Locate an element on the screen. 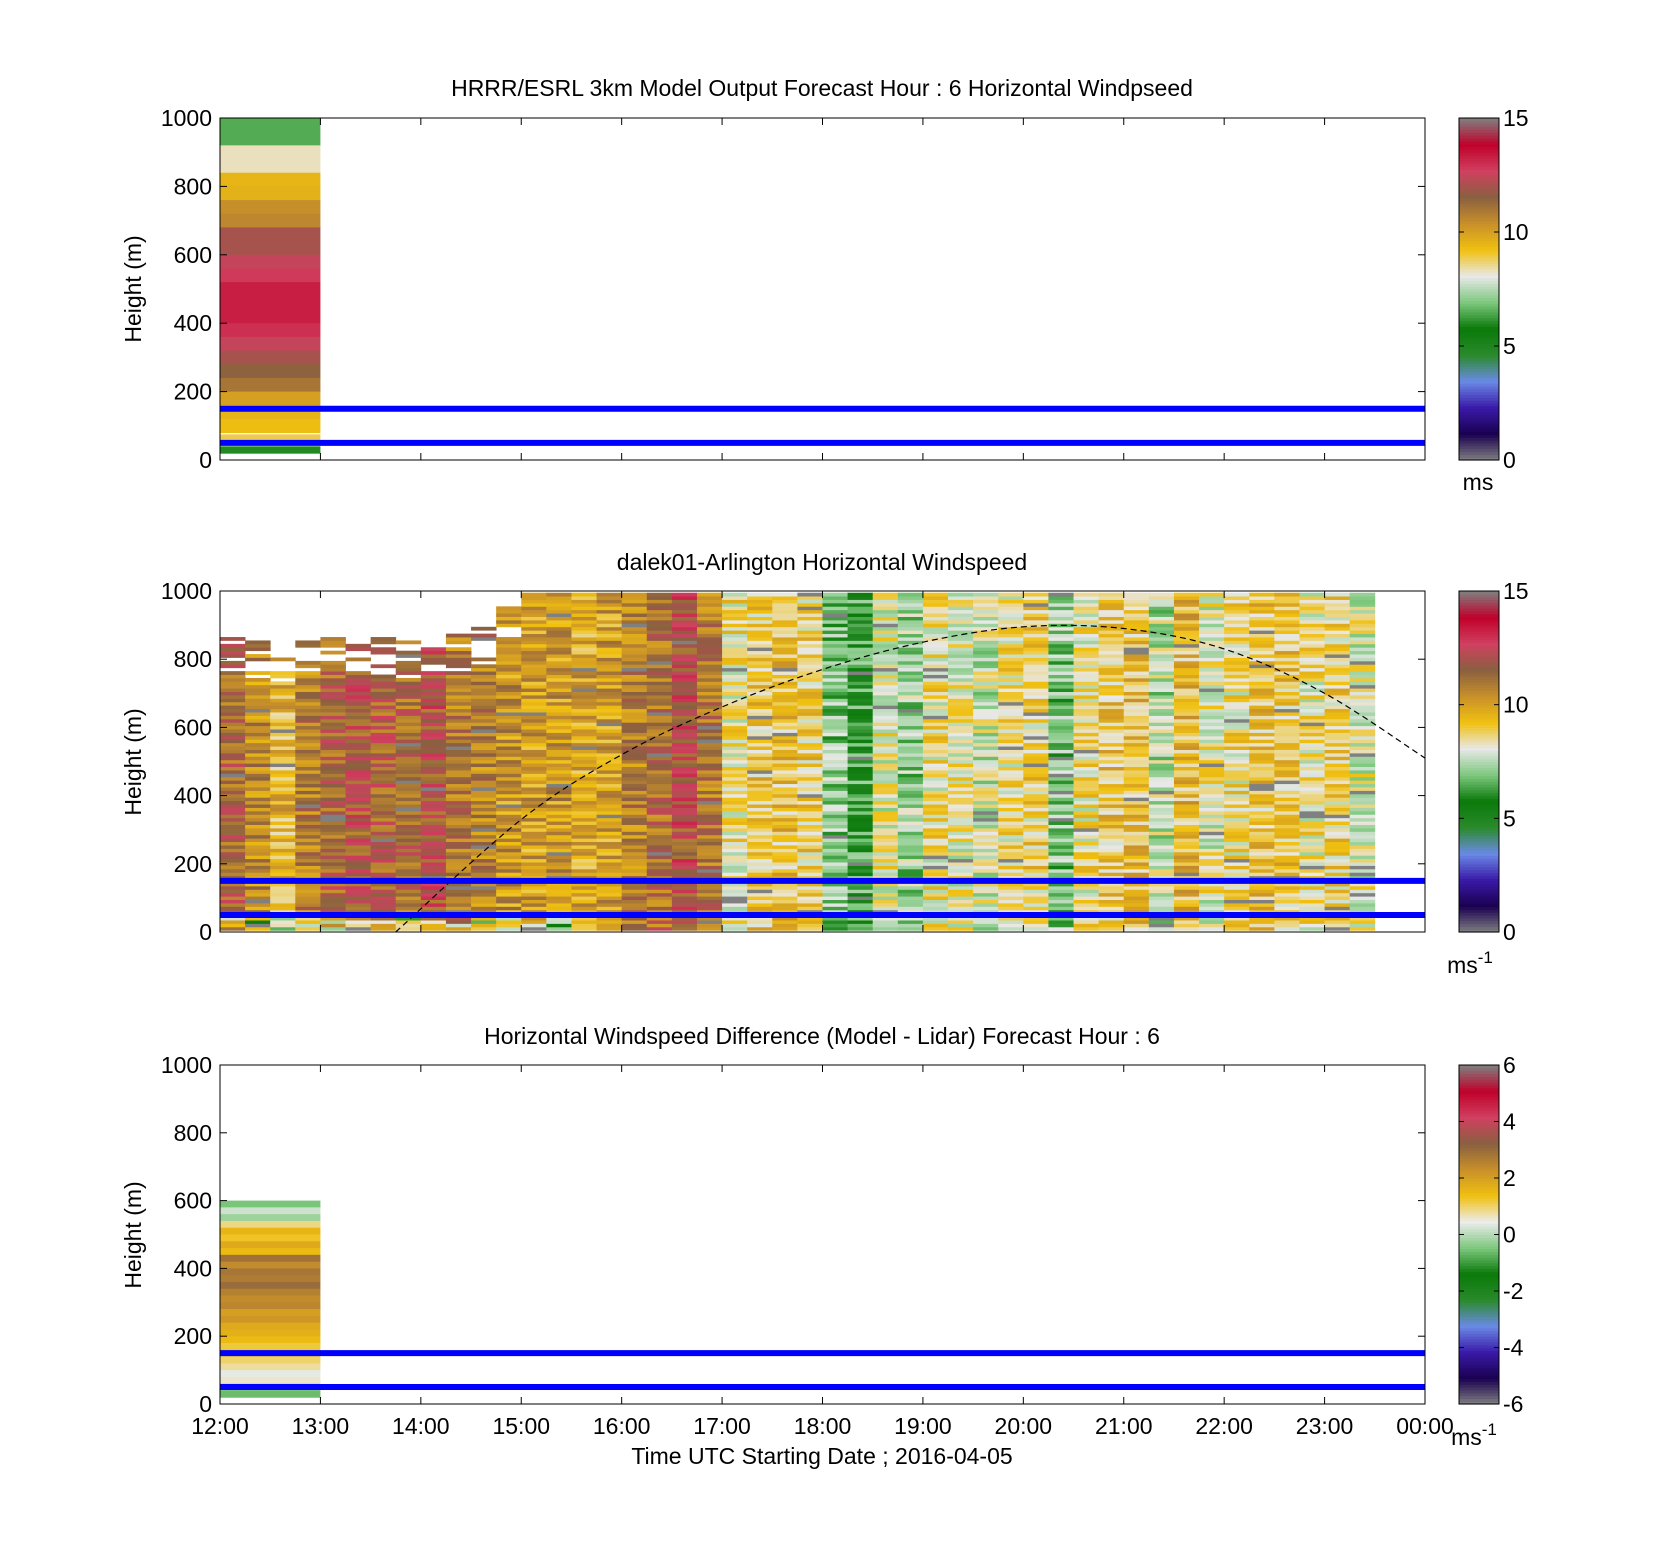 Image resolution: width=1680 pixels, height=1561 pixels. y-tick-label: 200 is located at coordinates (193, 392).